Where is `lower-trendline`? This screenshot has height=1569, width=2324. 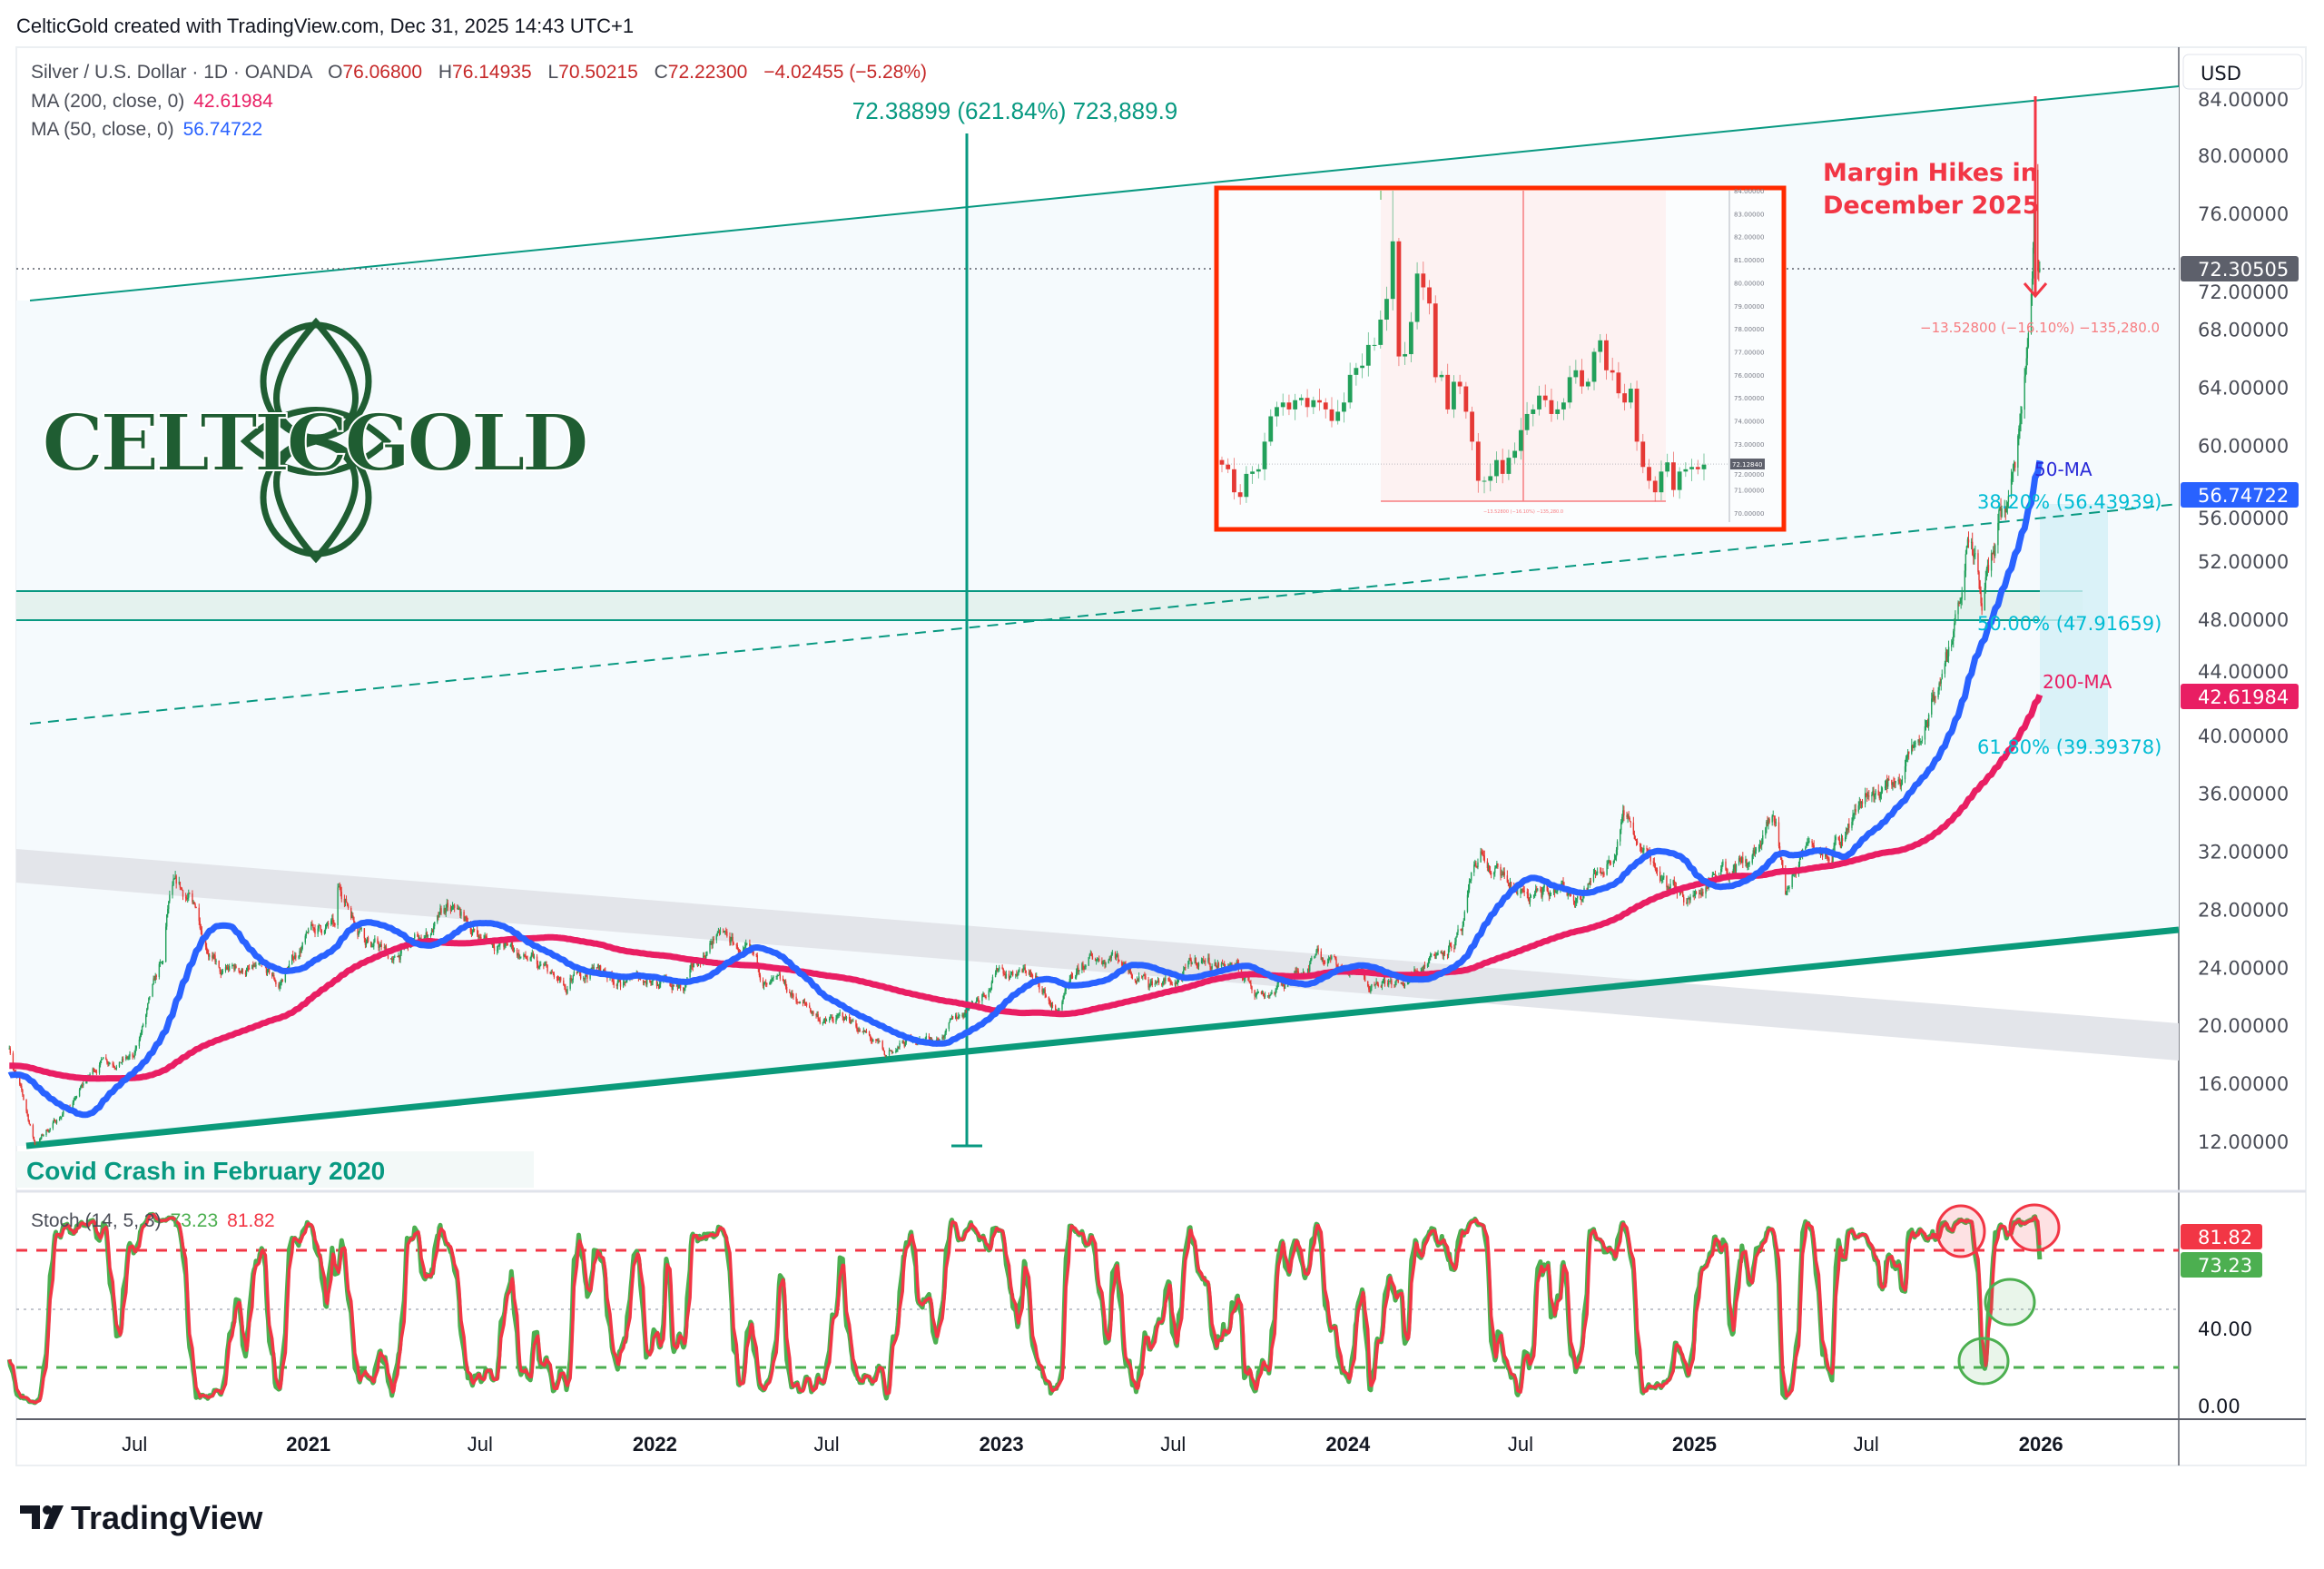 lower-trendline is located at coordinates (1102, 1038).